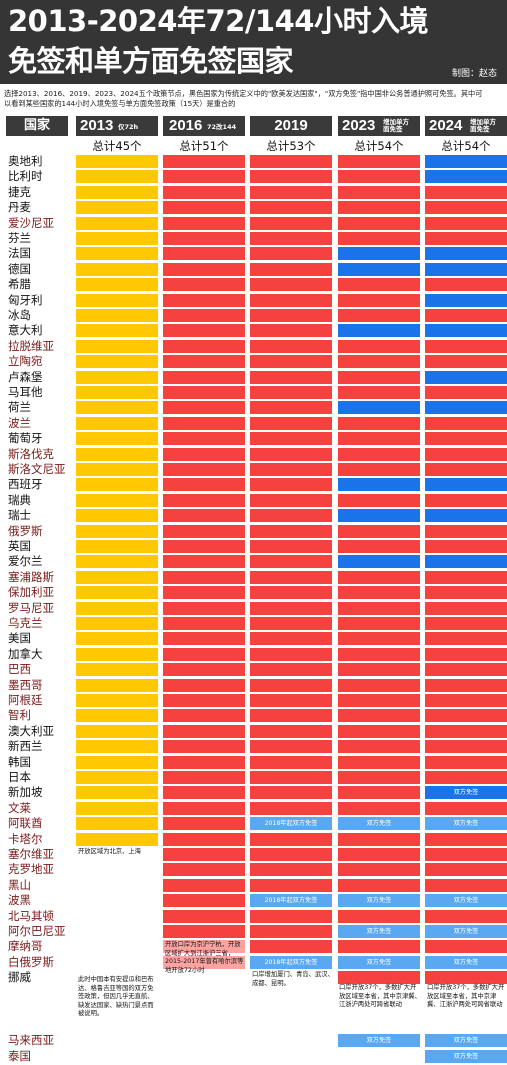 The width and height of the screenshot is (507, 1065). What do you see at coordinates (222, 127) in the screenshot?
I see `year-sublabel: 72改144` at bounding box center [222, 127].